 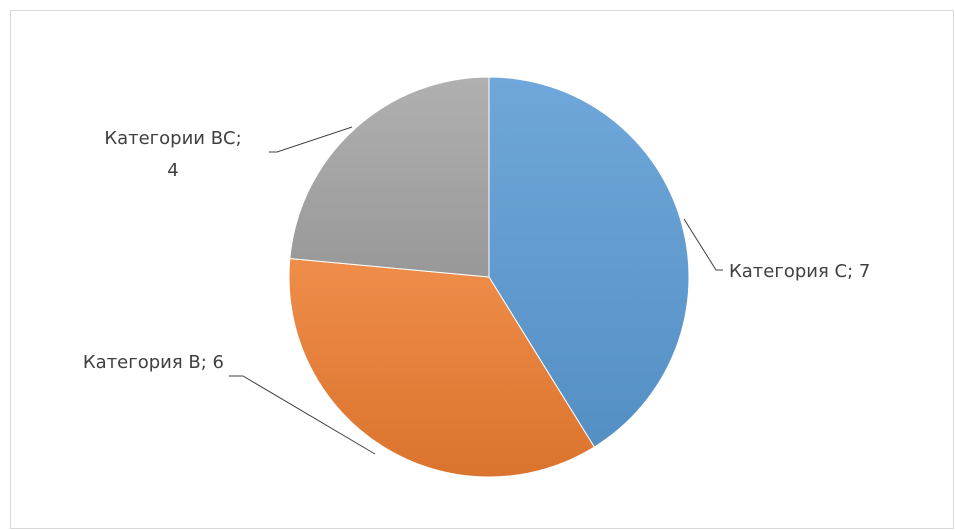 What do you see at coordinates (172, 138) in the screenshot?
I see `data-label-3-line-1: Категории ВС;` at bounding box center [172, 138].